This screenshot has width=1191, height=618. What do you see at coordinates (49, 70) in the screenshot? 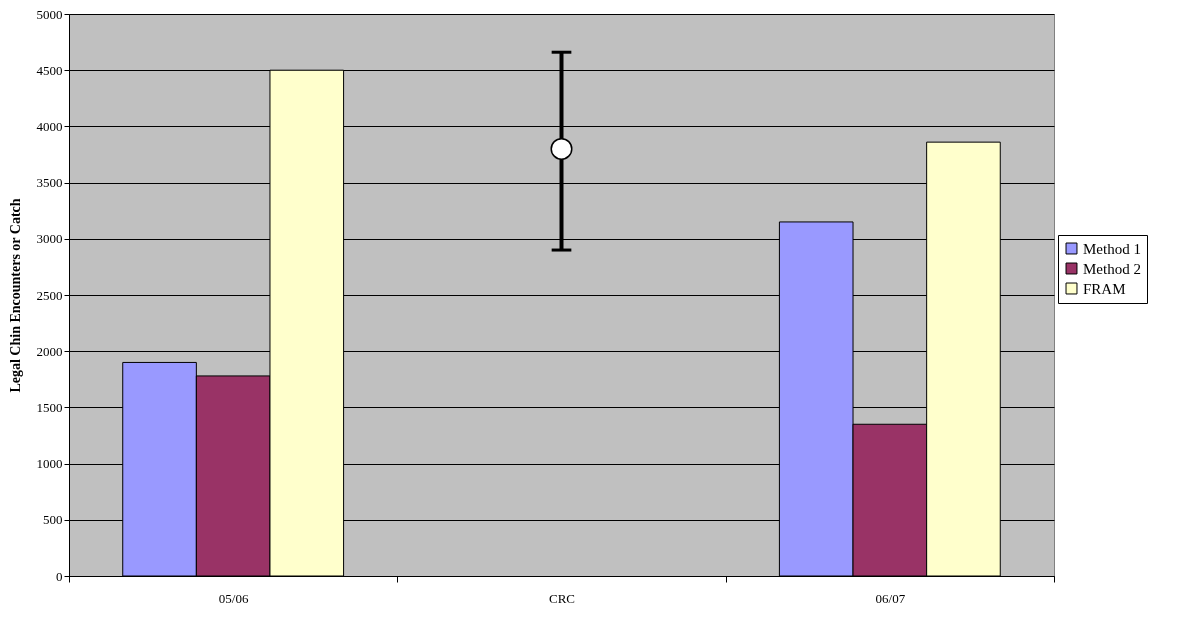
I see `y-tick-label: 4500` at bounding box center [49, 70].